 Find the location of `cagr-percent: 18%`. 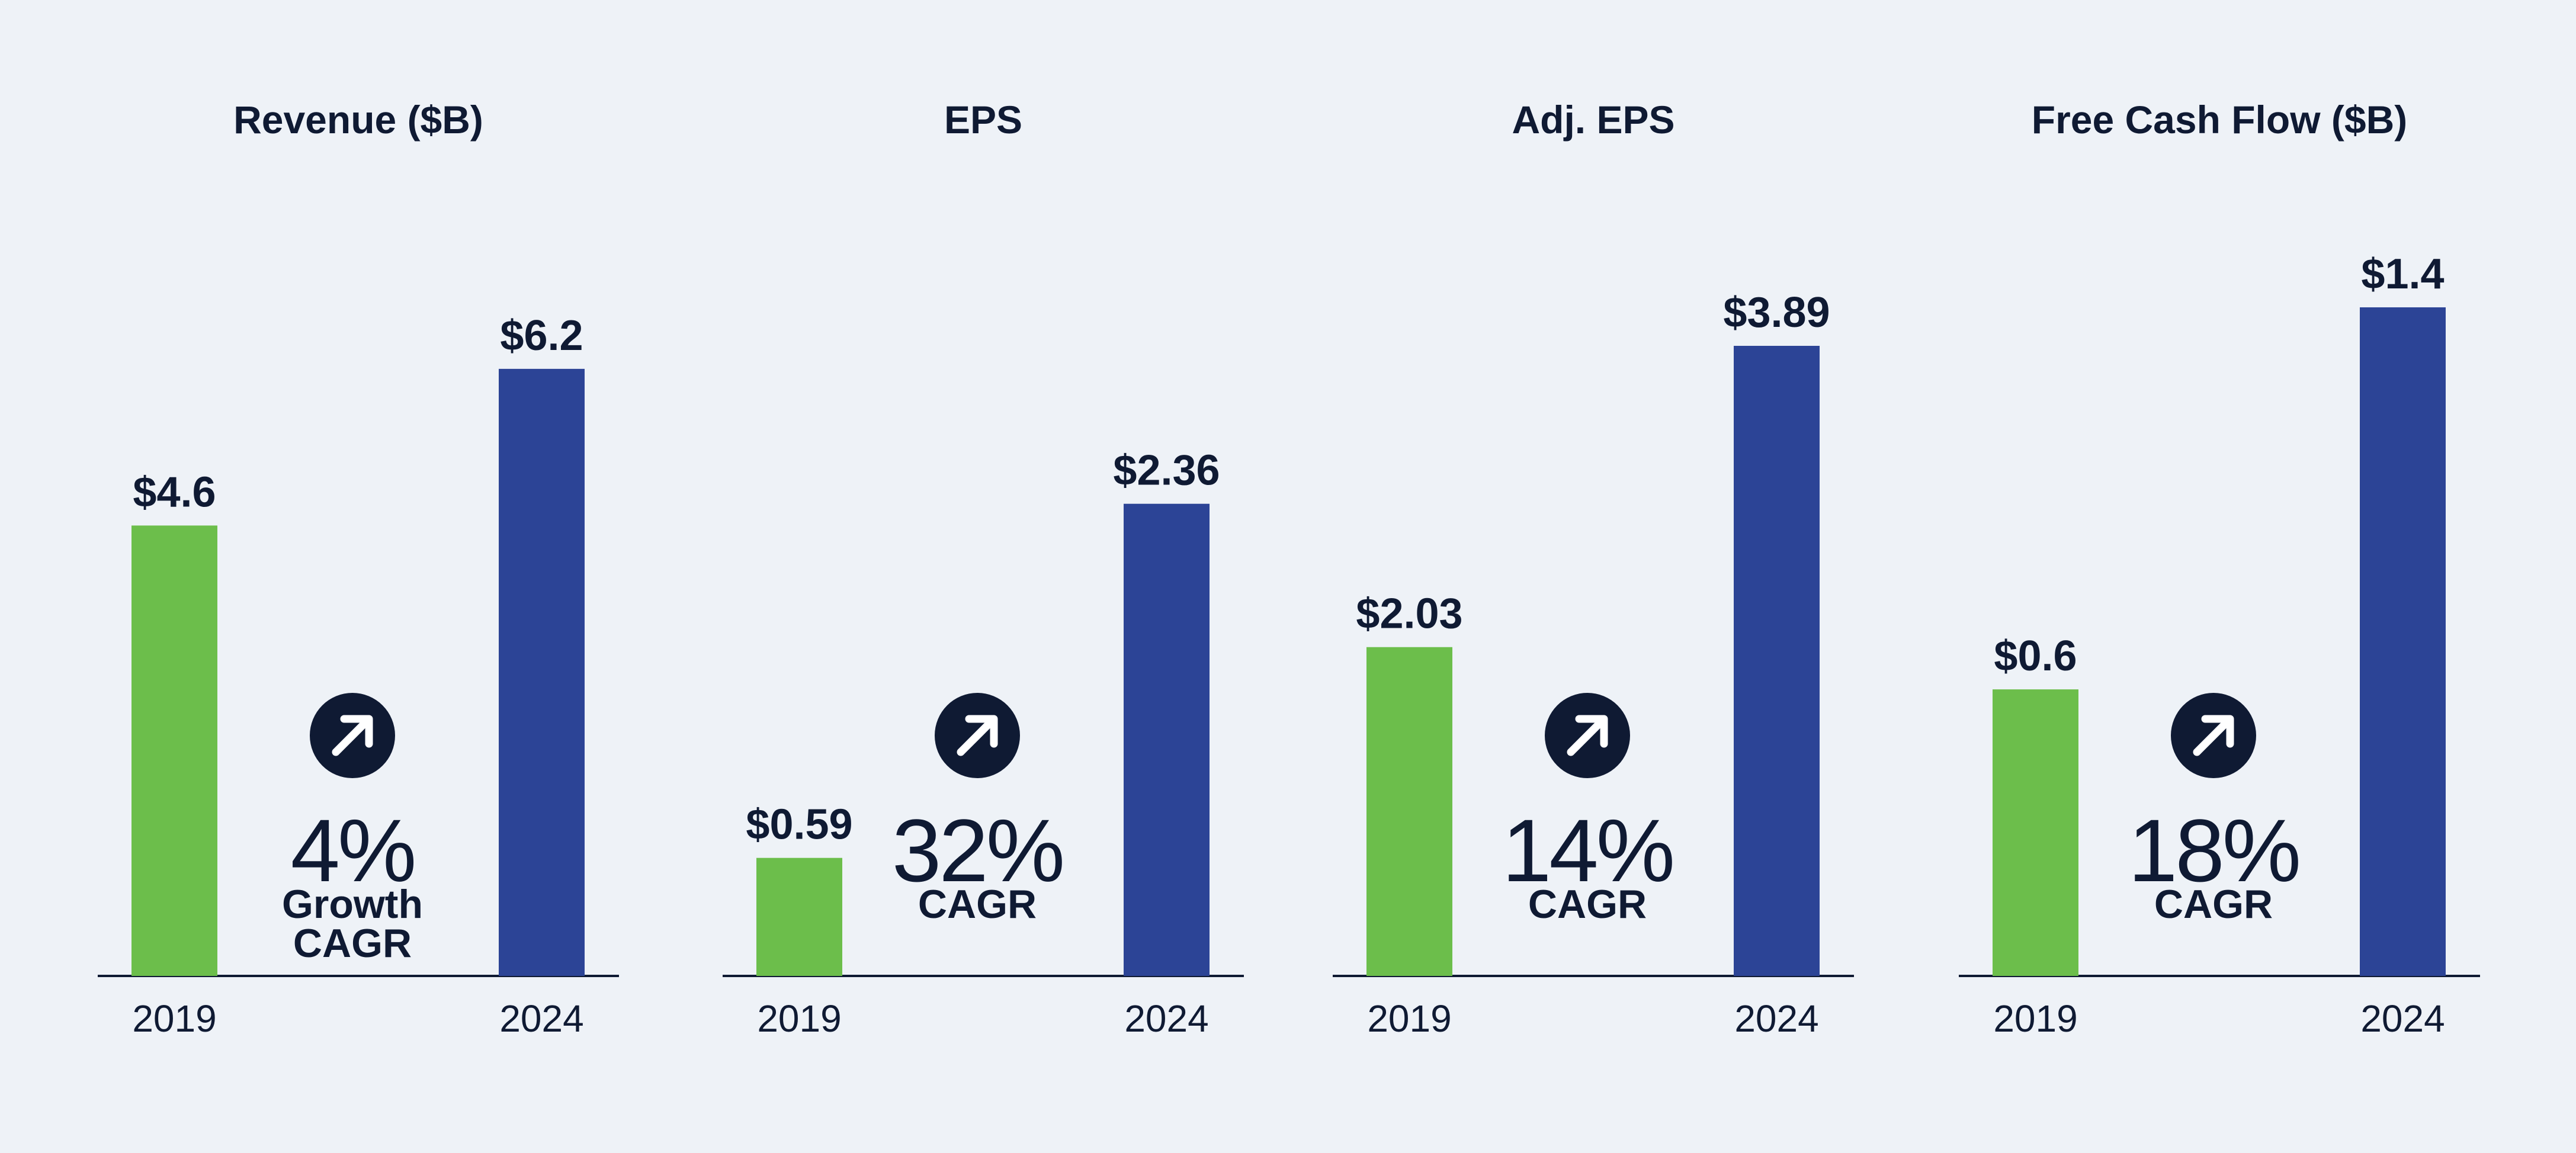

cagr-percent: 18% is located at coordinates (2213, 850).